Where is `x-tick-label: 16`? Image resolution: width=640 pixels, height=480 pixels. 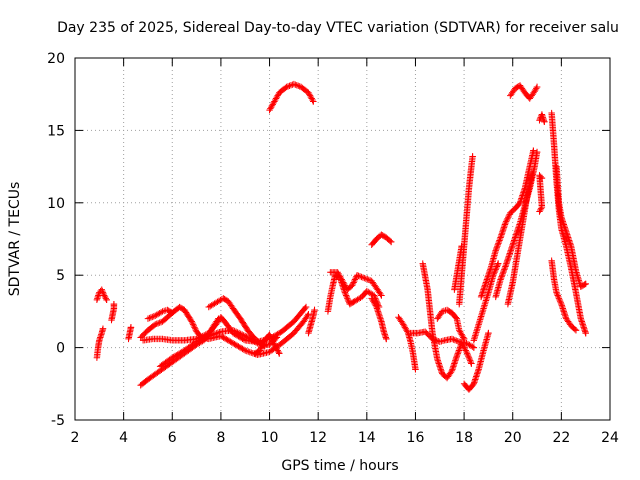
x-tick-label: 16 is located at coordinates (416, 438).